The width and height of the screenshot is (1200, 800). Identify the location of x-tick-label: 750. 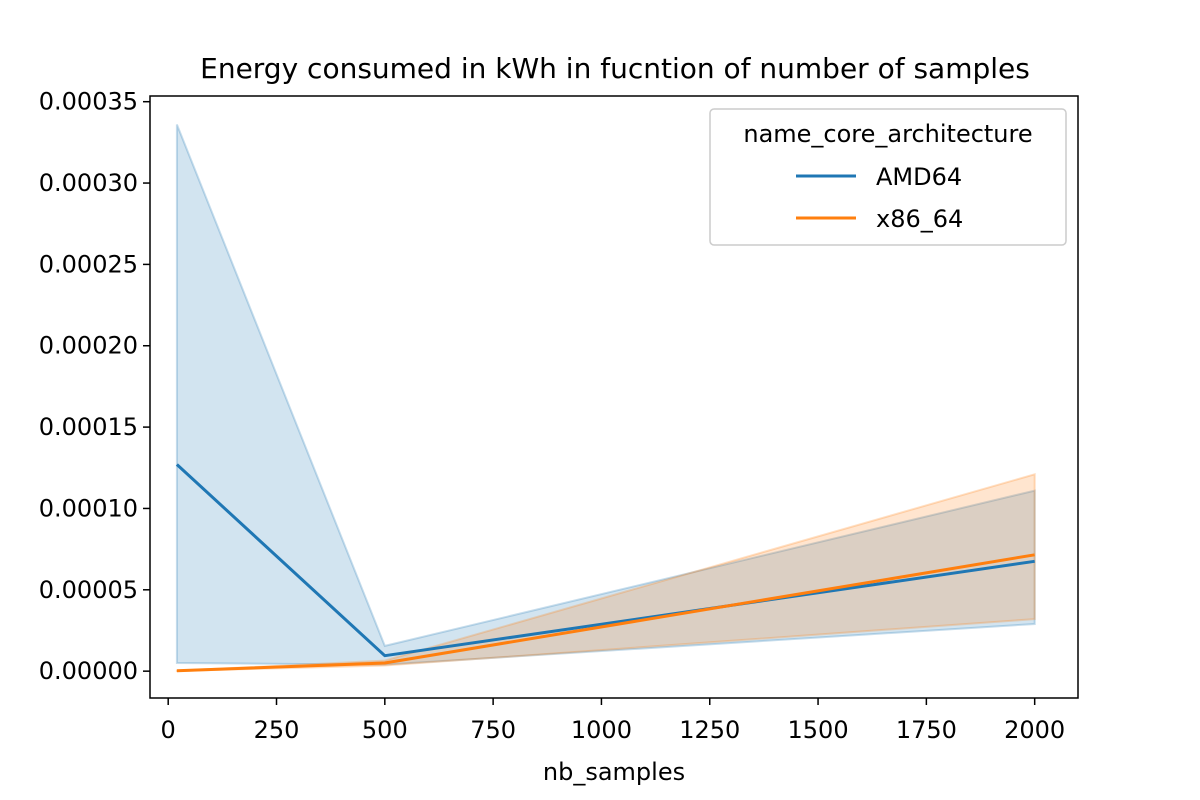
(493, 730).